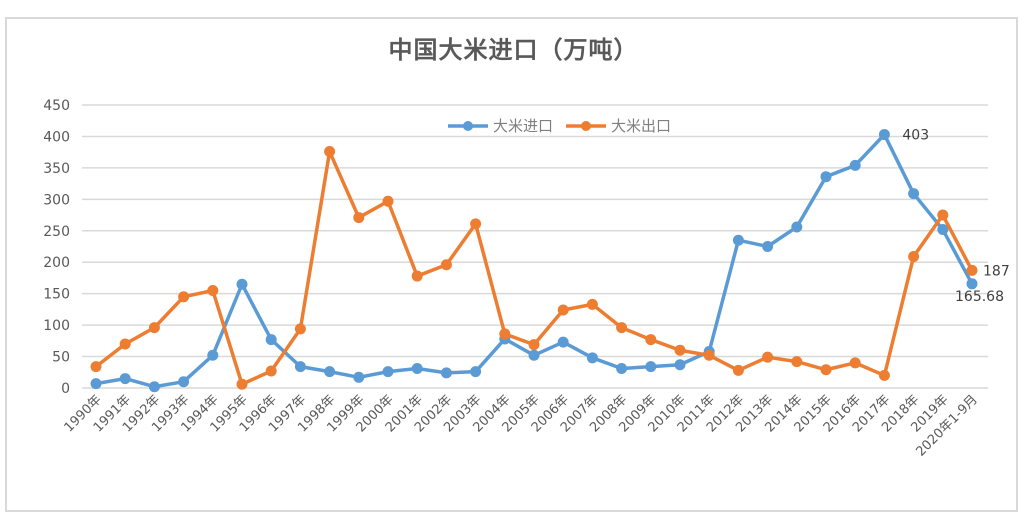  I want to click on y-tick-label: 350, so click(56, 169).